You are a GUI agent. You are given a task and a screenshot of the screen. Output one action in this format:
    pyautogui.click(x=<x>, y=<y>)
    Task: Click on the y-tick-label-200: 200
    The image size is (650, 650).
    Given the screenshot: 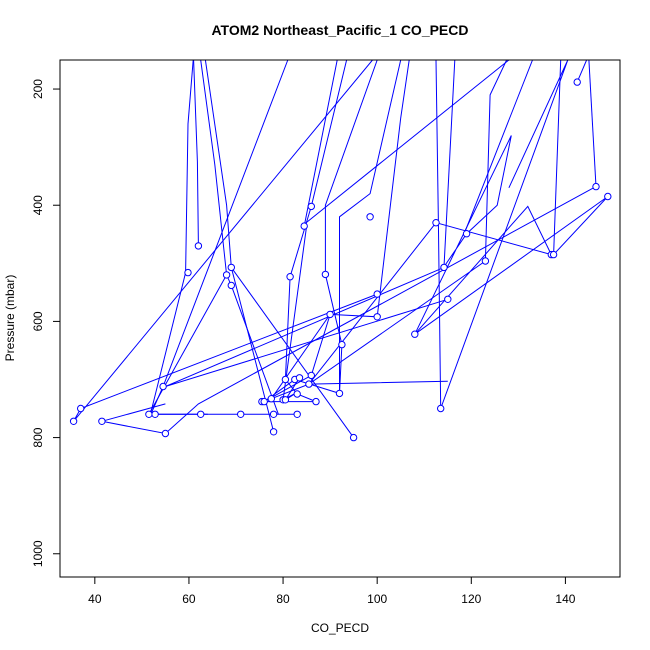 What is the action you would take?
    pyautogui.click(x=38, y=89)
    